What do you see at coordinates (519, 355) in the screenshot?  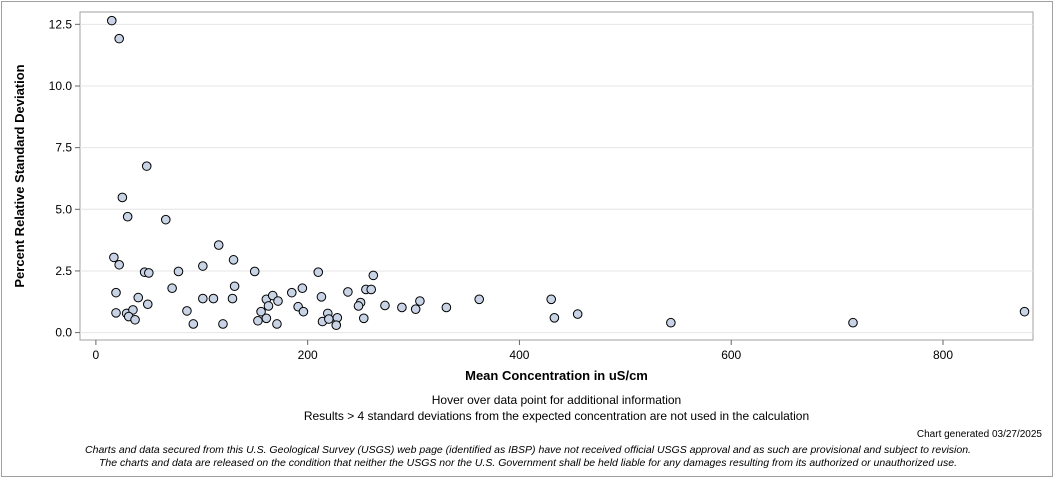 I see `x-tick-label: 400` at bounding box center [519, 355].